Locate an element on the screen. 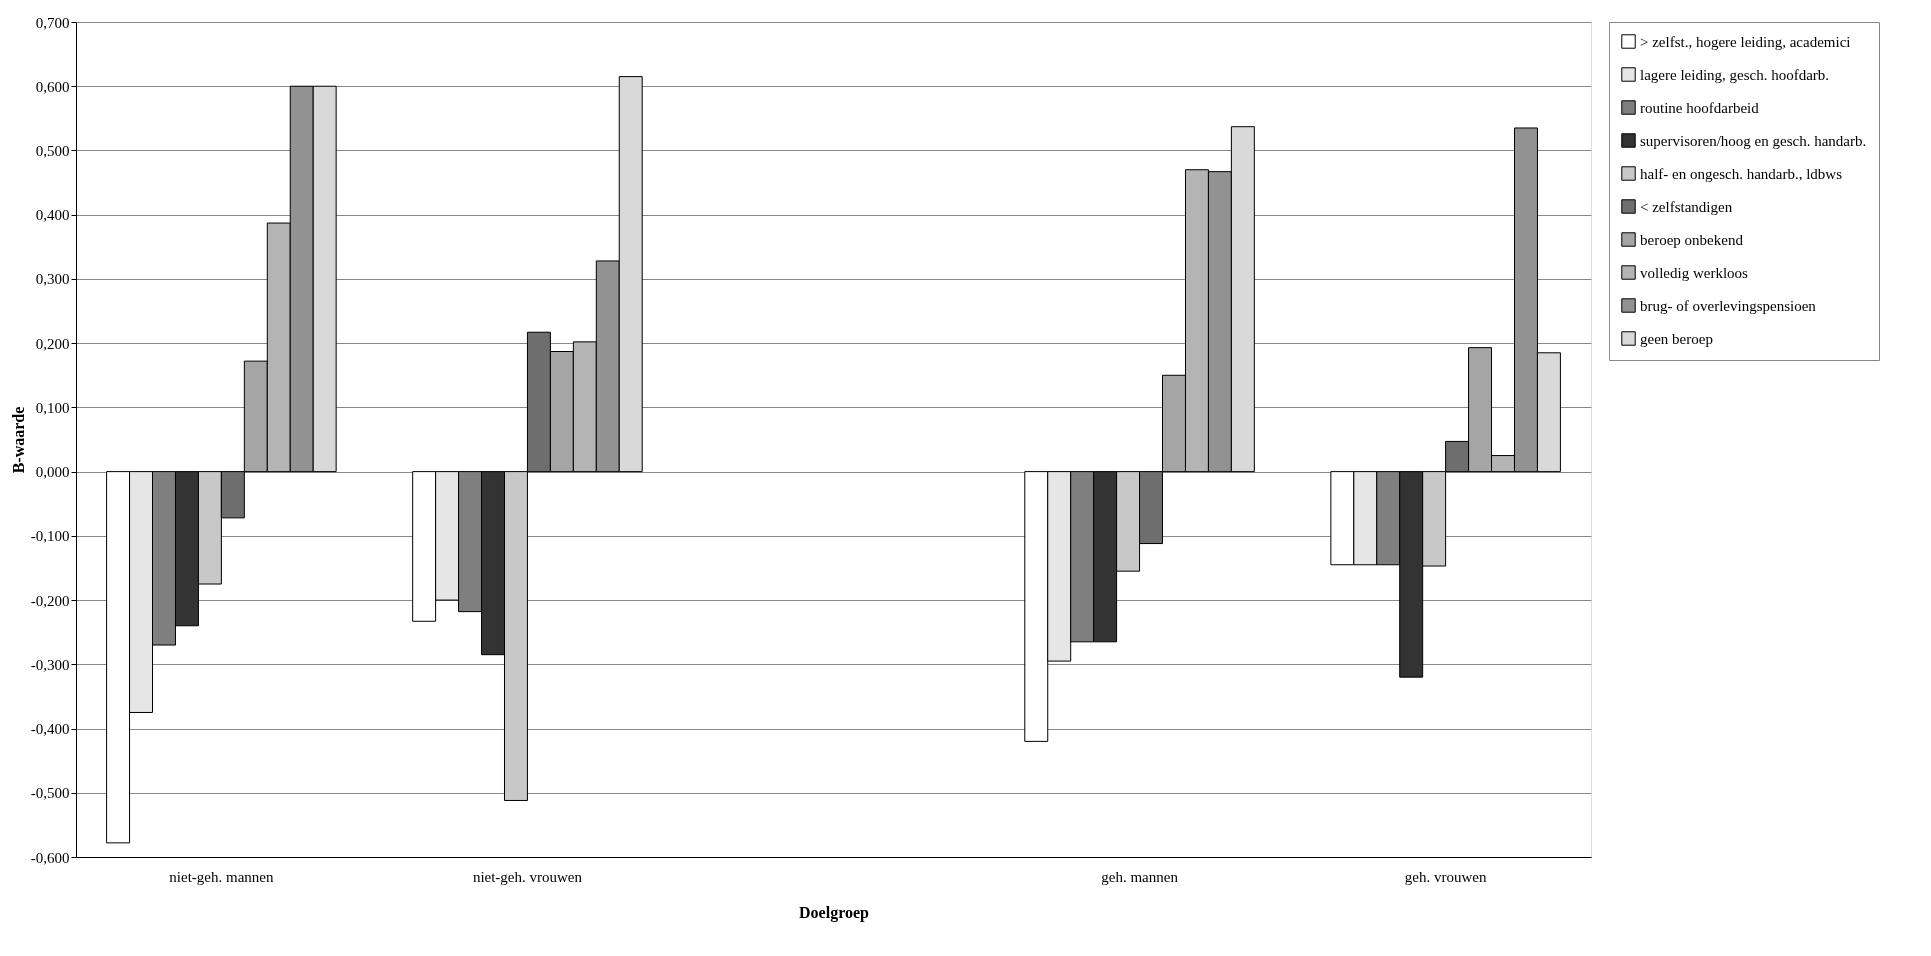 Image resolution: width=1931 pixels, height=956 pixels. y-tick-label: 0,400 is located at coordinates (52, 215).